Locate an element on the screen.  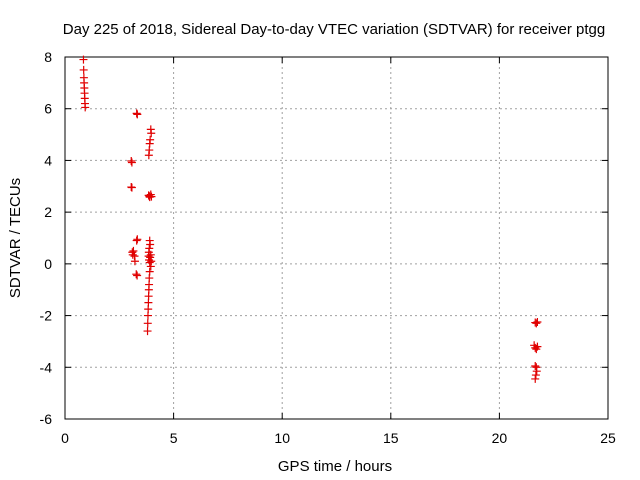
x-tick-label: 15 is located at coordinates (391, 438).